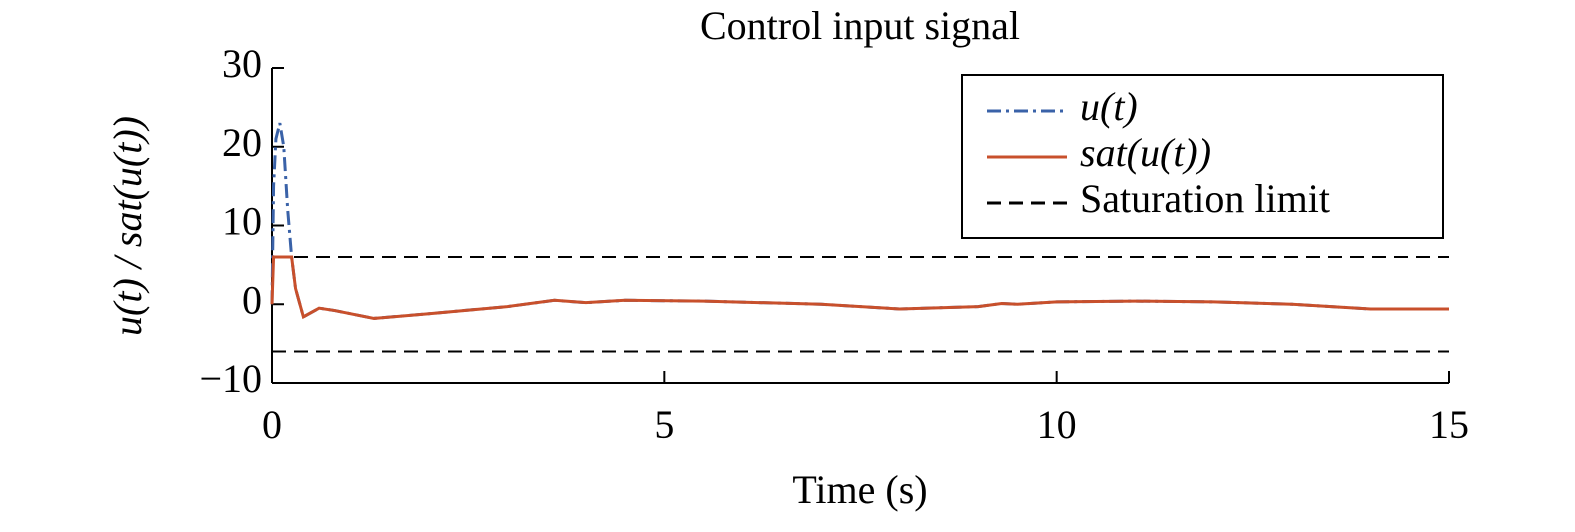 The image size is (1575, 532). I want to click on y-tick-label: −10, so click(230, 378).